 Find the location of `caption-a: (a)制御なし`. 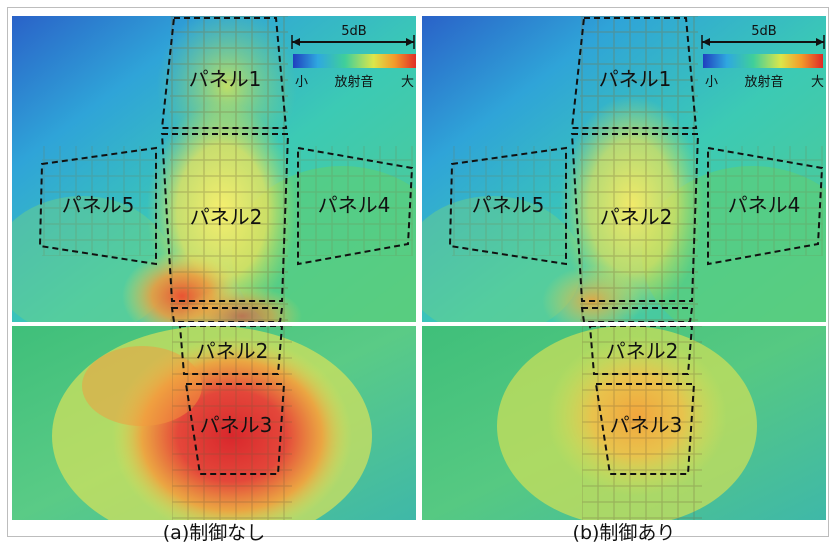

caption-a: (a)制御なし is located at coordinates (214, 533).